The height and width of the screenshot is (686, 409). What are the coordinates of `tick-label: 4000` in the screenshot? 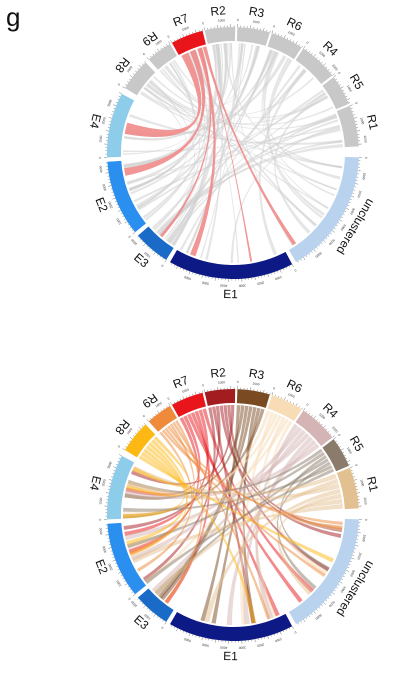 It's located at (342, 589).